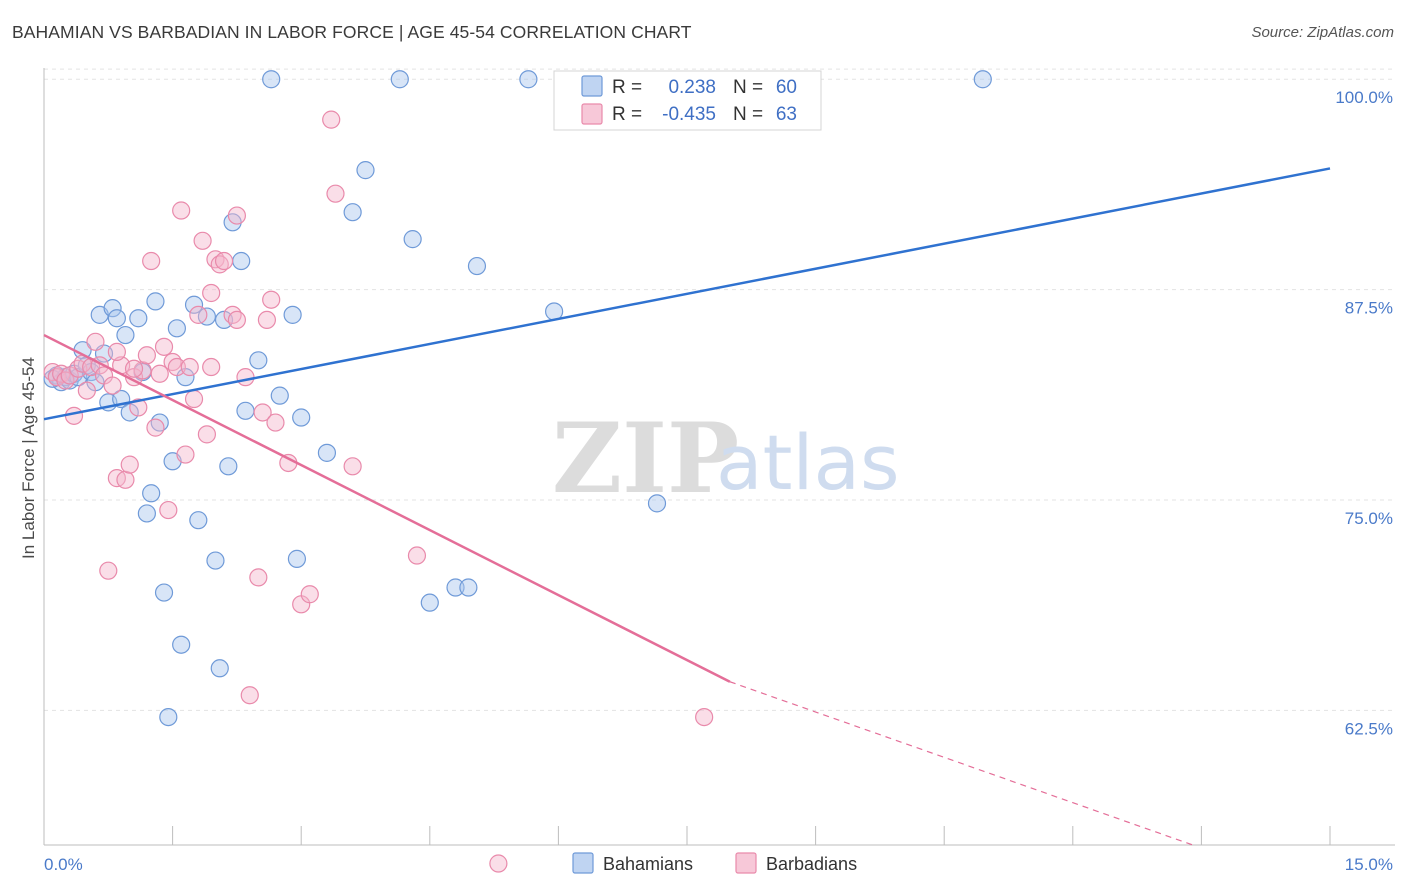 The width and height of the screenshot is (1406, 892). What do you see at coordinates (786, 87) in the screenshot?
I see `stats-legend-n-value-bahamians: 60` at bounding box center [786, 87].